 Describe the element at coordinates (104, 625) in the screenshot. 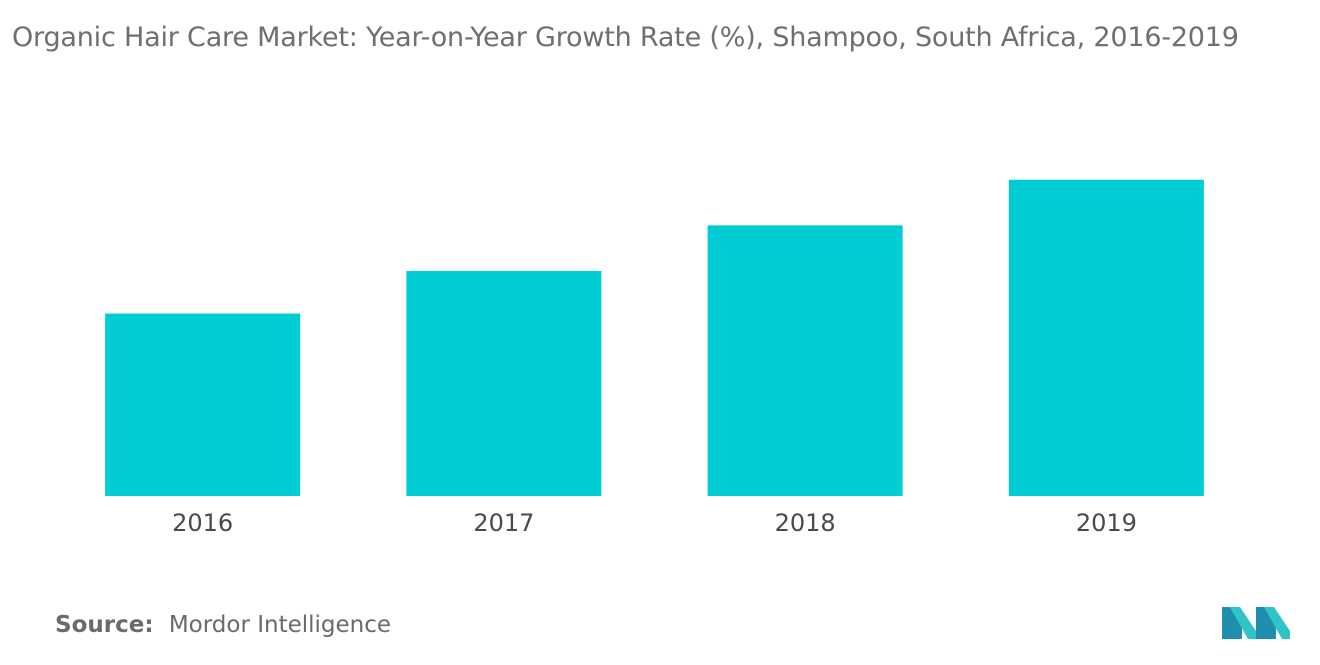

I see `source-label: Source:` at that location.